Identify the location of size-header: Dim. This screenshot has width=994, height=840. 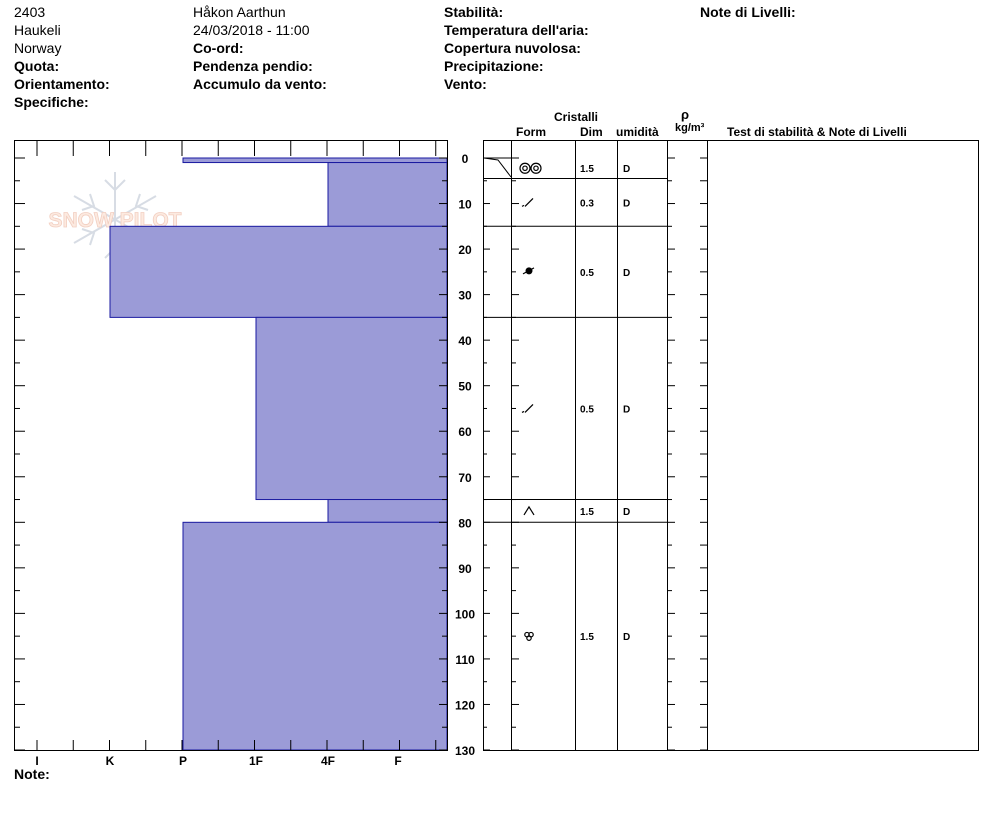
(591, 132).